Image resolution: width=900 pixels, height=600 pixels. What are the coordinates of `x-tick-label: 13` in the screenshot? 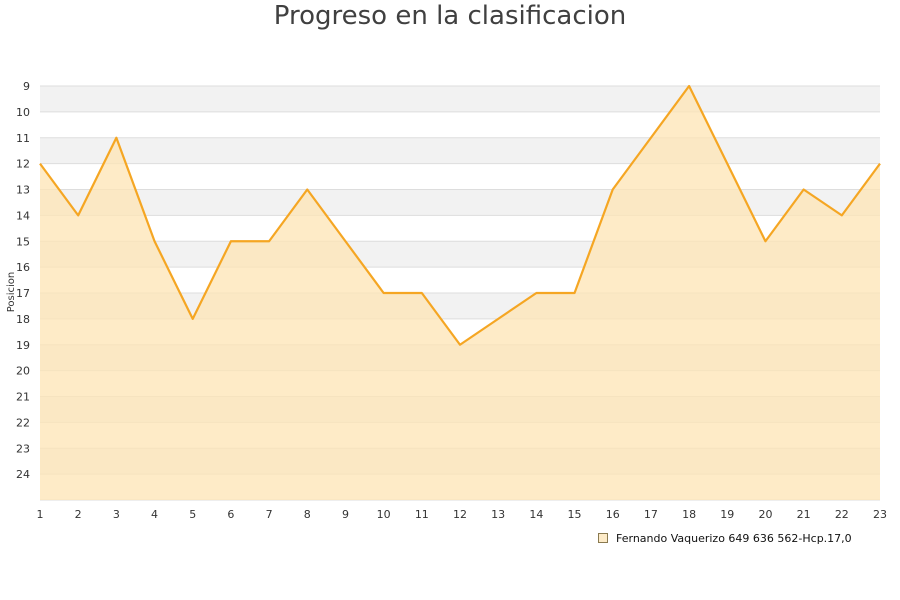 It's located at (498, 514).